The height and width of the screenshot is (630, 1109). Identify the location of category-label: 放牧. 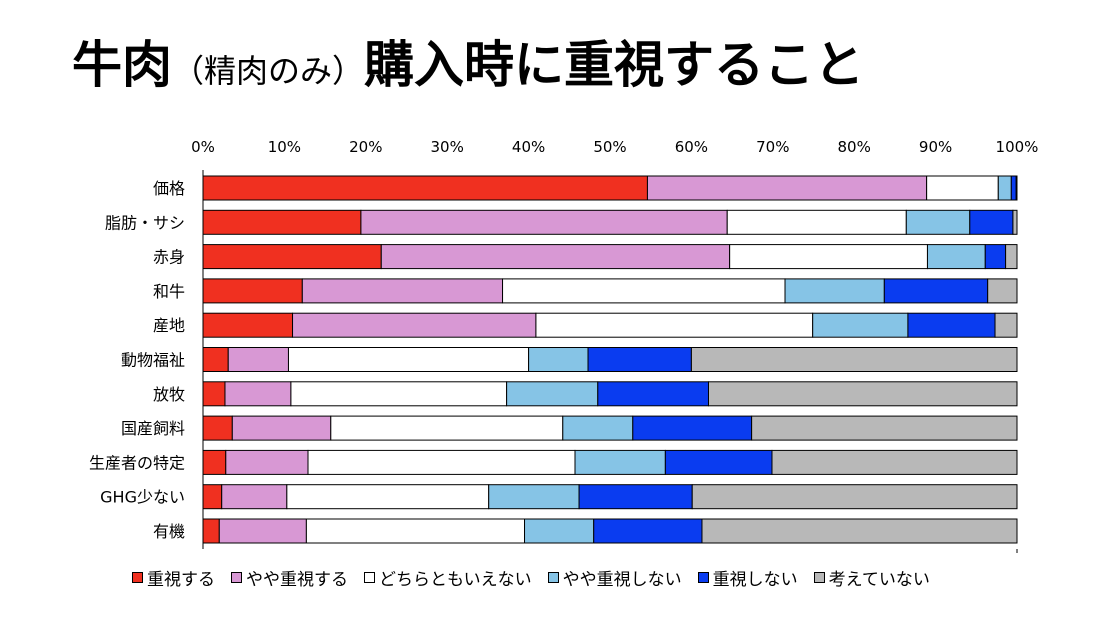
(169, 394).